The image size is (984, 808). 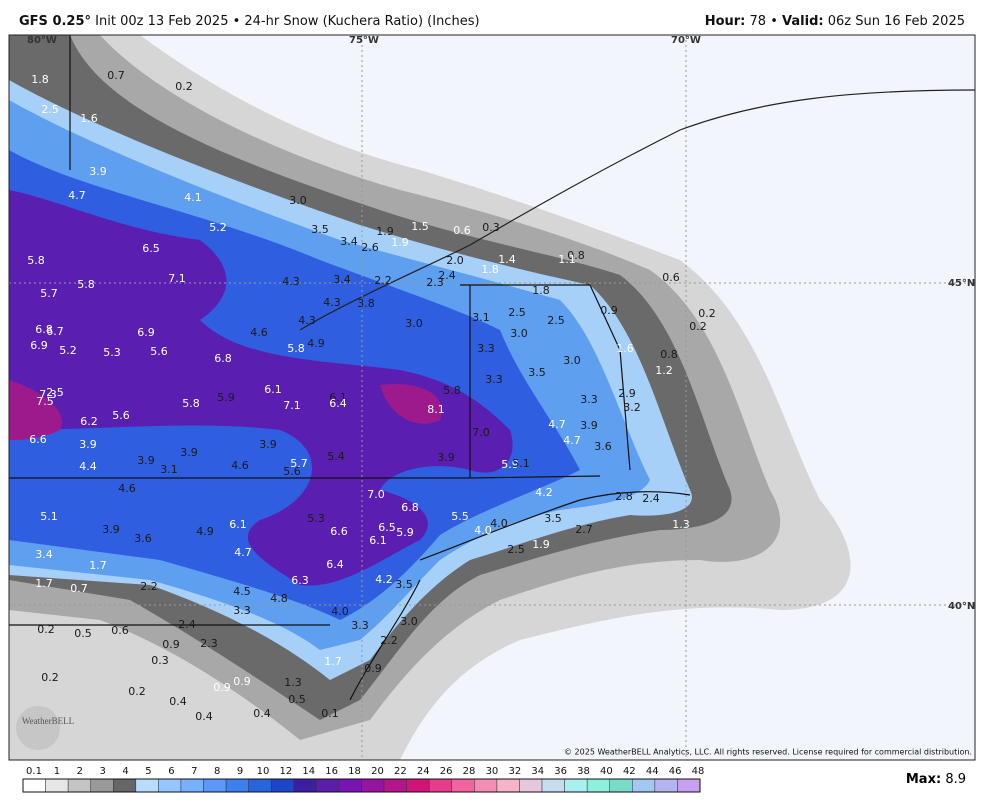 What do you see at coordinates (935, 779) in the screenshot?
I see `max: Max: 8.9` at bounding box center [935, 779].